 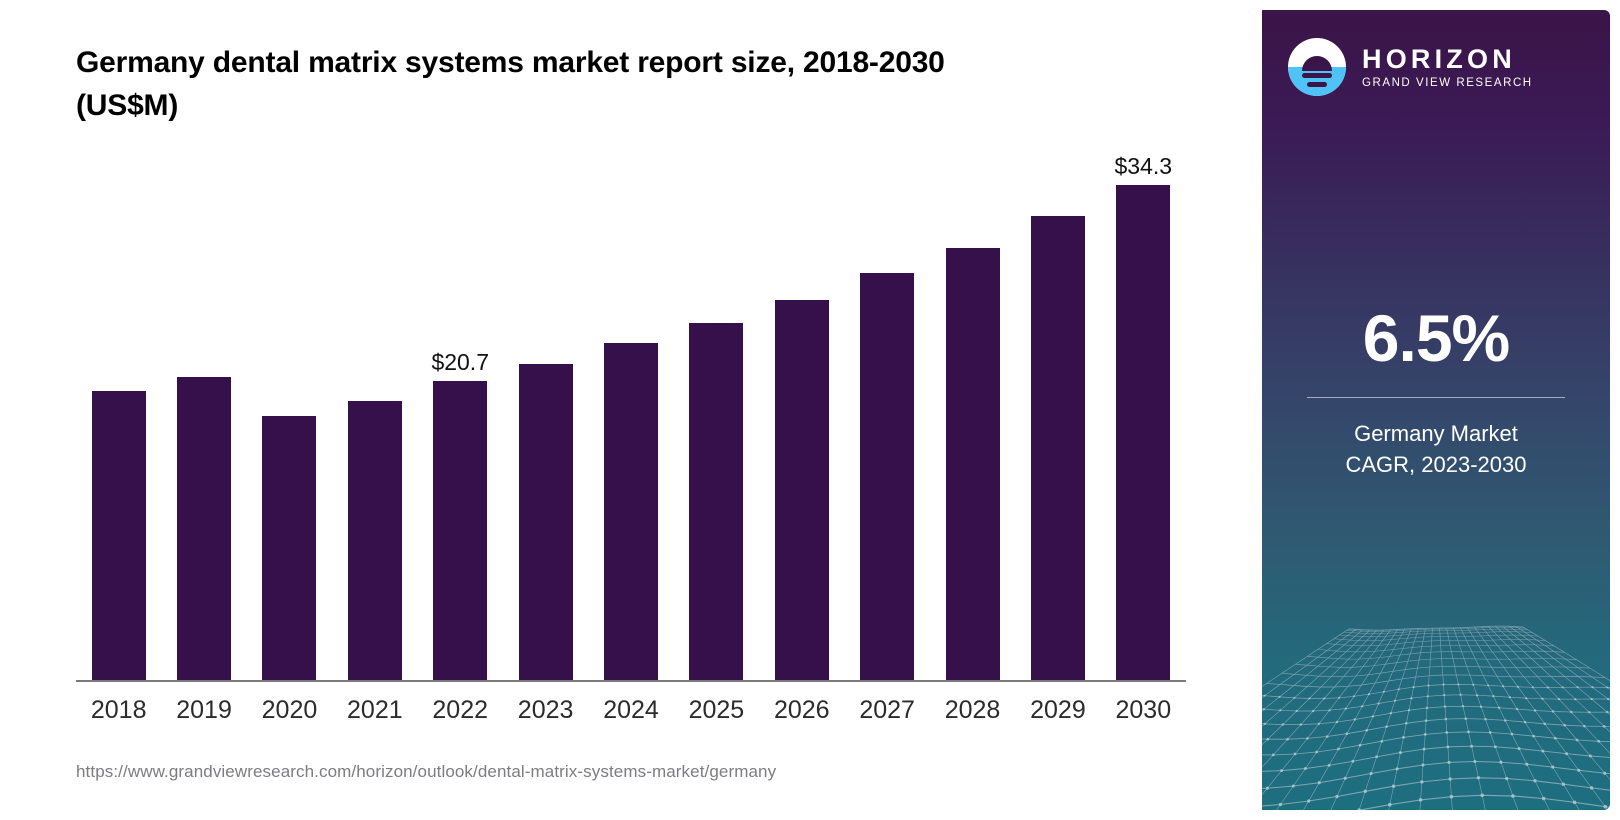 I want to click on logo-title: HORIZON, so click(x=1439, y=58).